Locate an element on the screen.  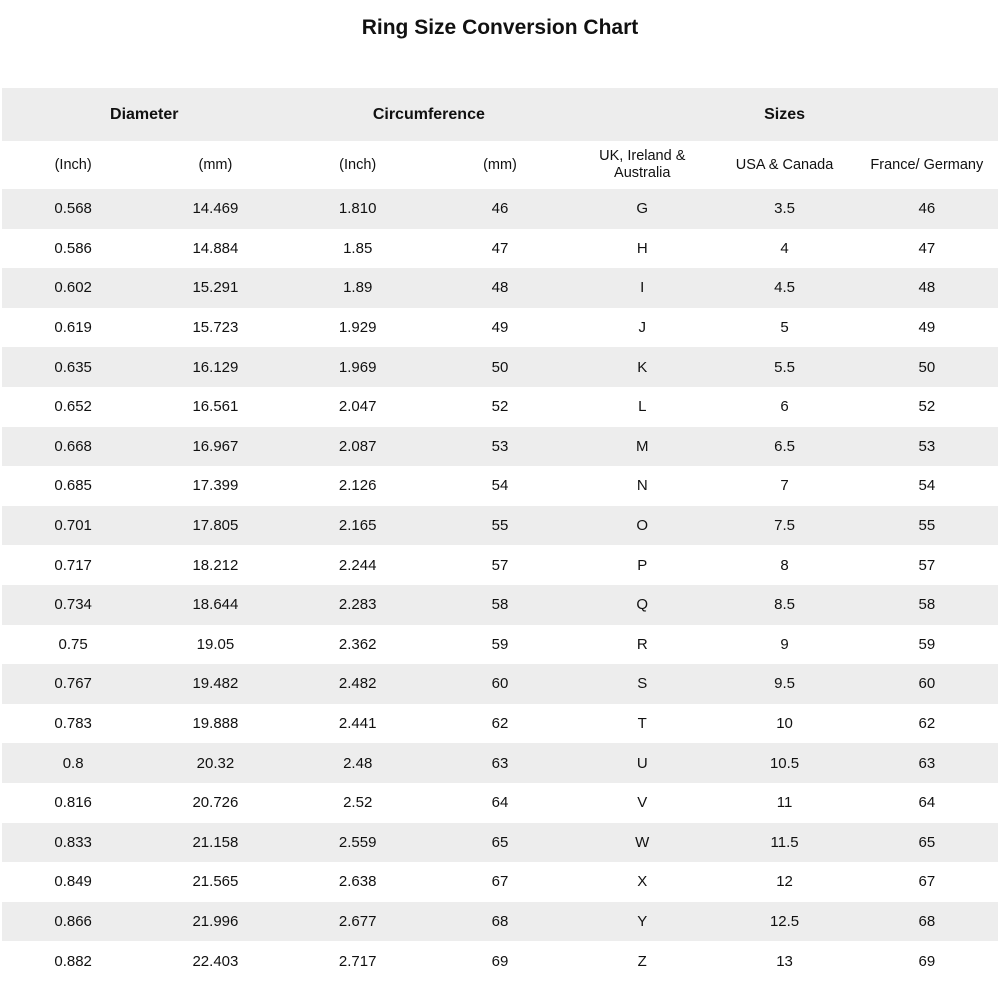
table-cell: Q is located at coordinates (642, 605).